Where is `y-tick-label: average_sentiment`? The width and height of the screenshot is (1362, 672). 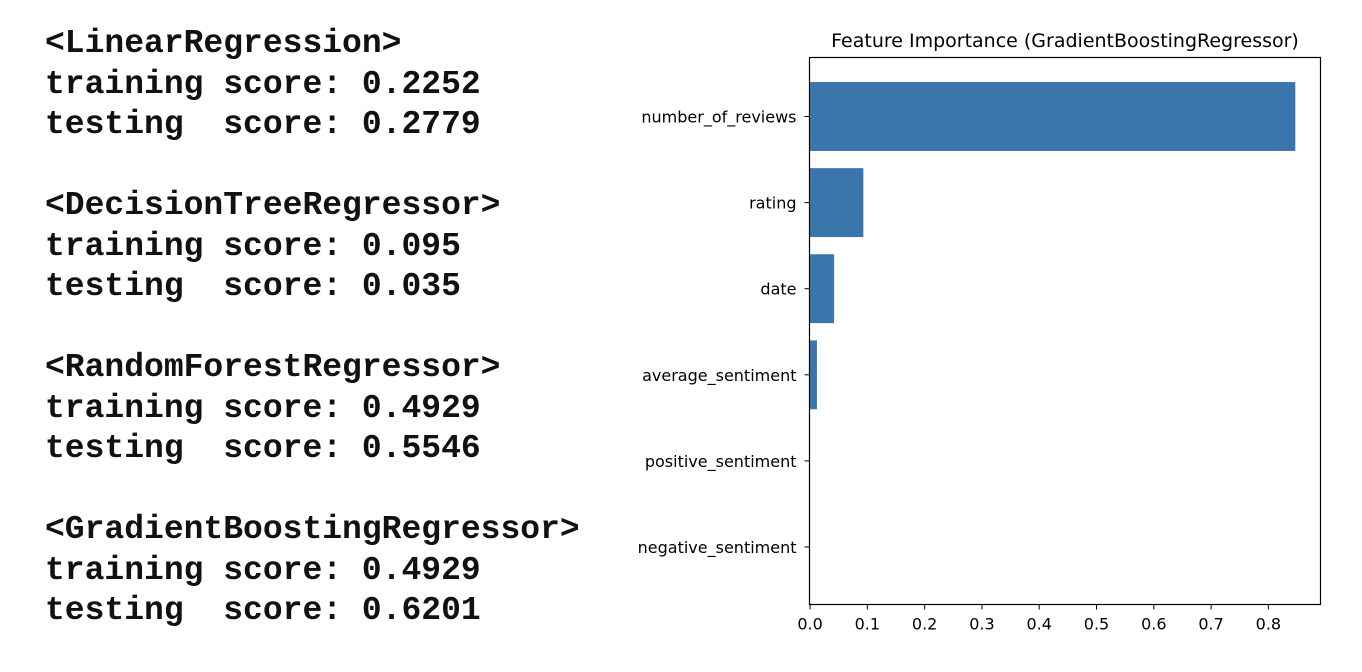 y-tick-label: average_sentiment is located at coordinates (719, 376).